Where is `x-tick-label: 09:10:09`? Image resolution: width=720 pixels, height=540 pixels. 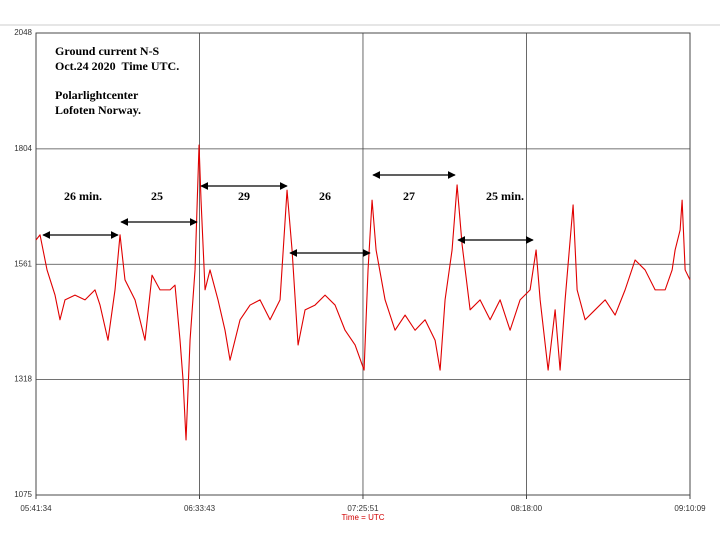 x-tick-label: 09:10:09 is located at coordinates (690, 508).